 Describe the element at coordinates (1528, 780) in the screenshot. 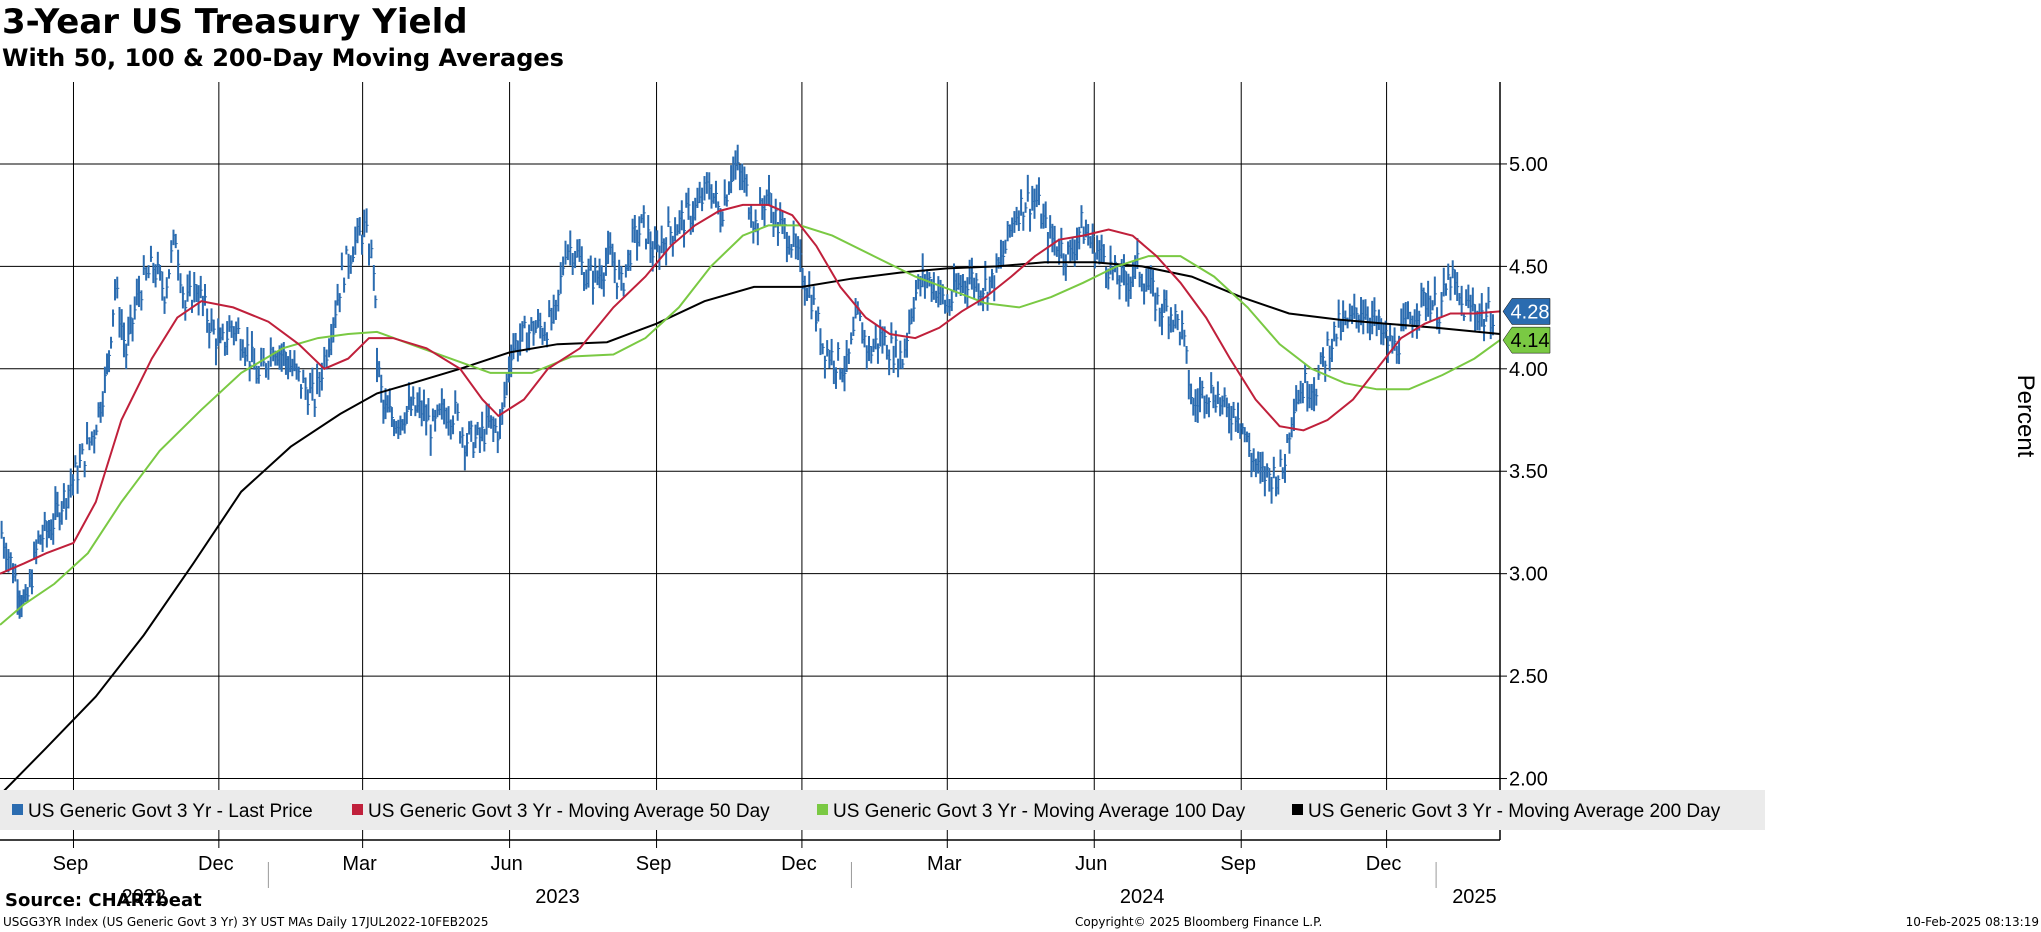

I see `y-tick-label: 2.00` at that location.